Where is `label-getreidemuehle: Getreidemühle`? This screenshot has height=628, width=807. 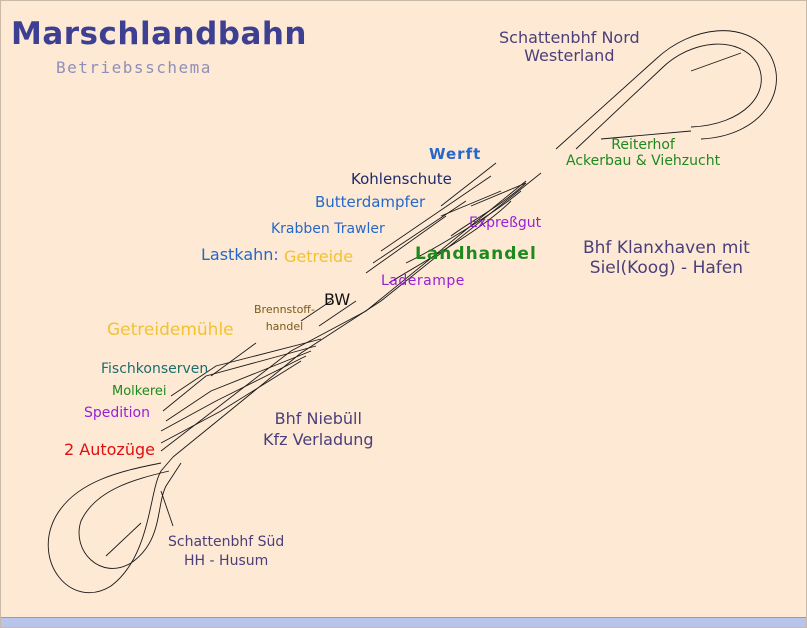 label-getreidemuehle: Getreidemühle is located at coordinates (170, 330).